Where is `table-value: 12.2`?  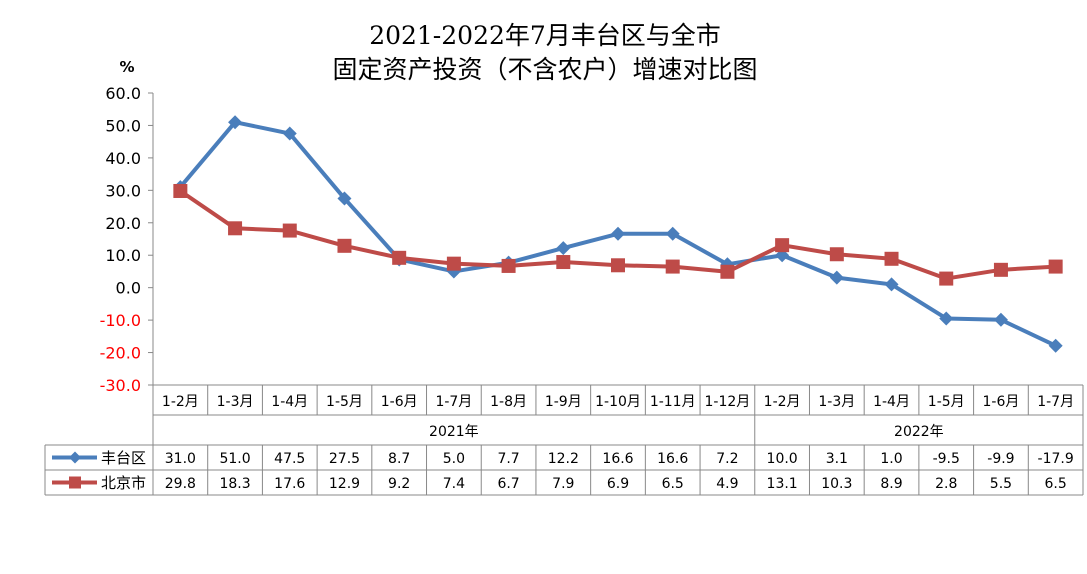 table-value: 12.2 is located at coordinates (563, 459).